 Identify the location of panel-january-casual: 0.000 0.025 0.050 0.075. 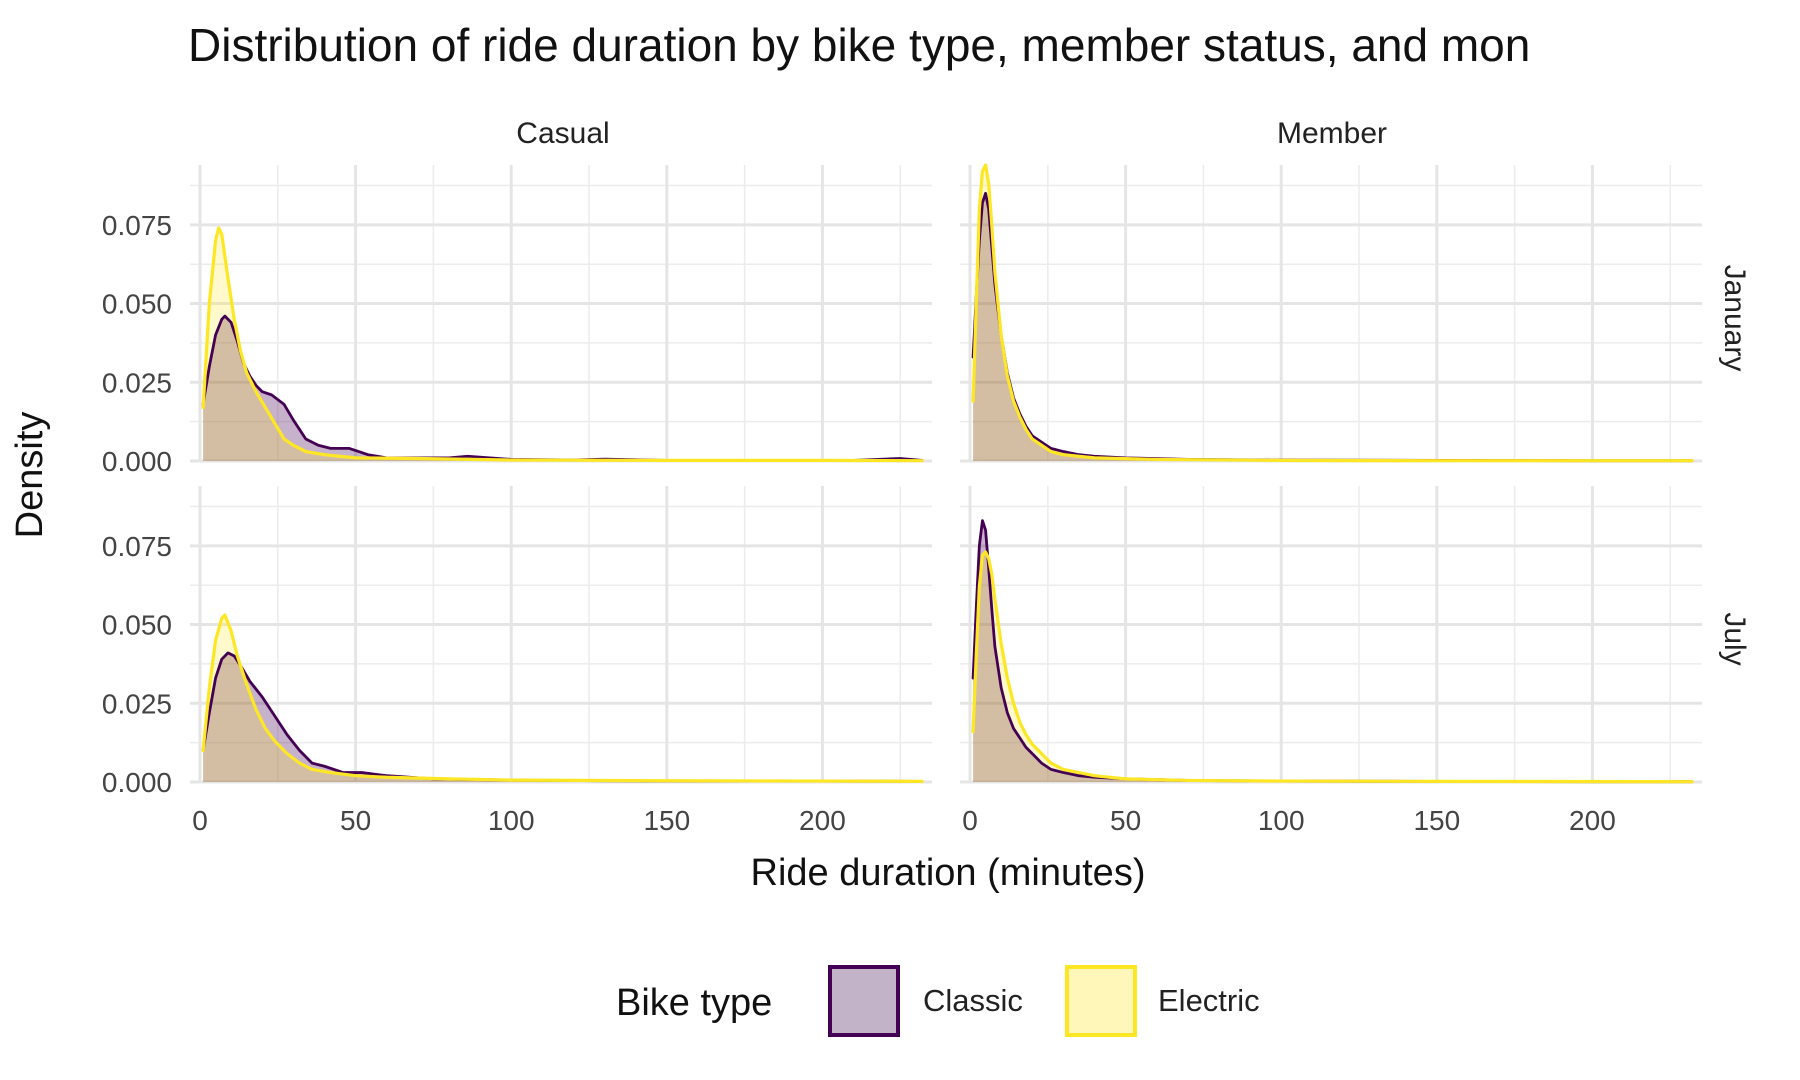
(517, 321).